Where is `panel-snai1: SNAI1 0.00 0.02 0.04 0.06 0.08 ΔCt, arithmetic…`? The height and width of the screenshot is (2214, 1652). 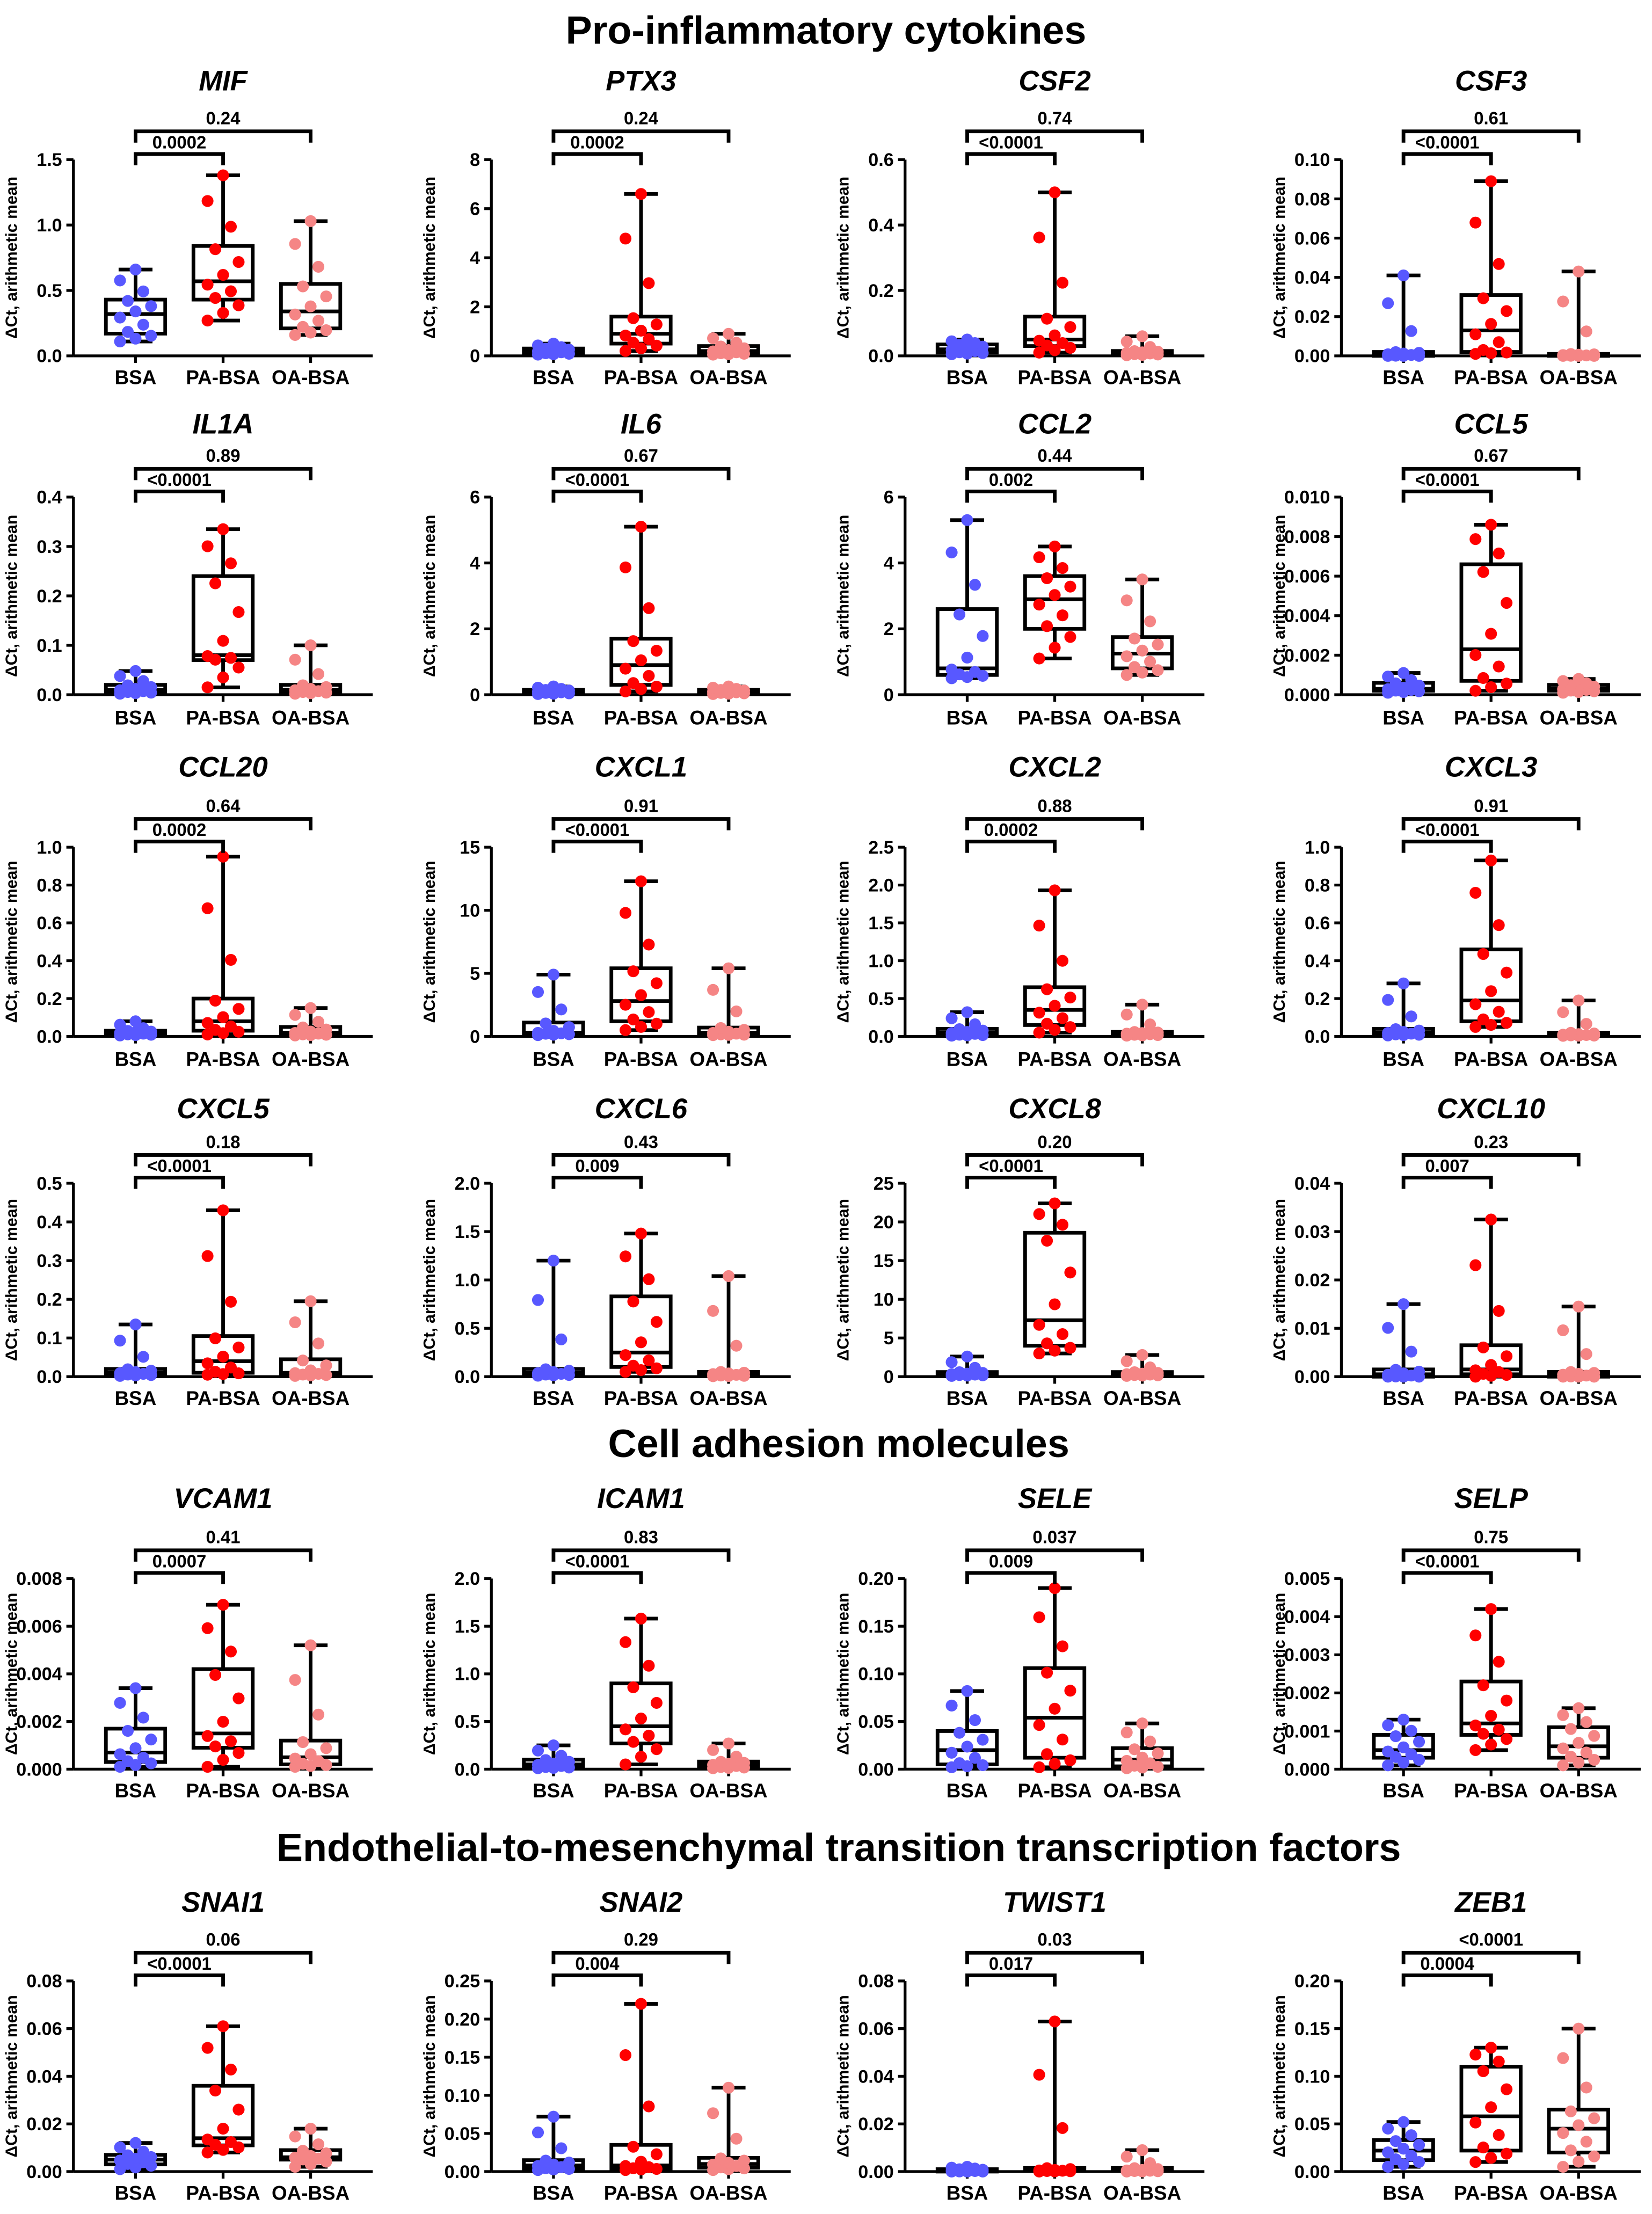
panel-snai1: SNAI1 0.00 0.02 0.04 0.06 0.08 ΔCt, arithmetic… is located at coordinates (188, 2045).